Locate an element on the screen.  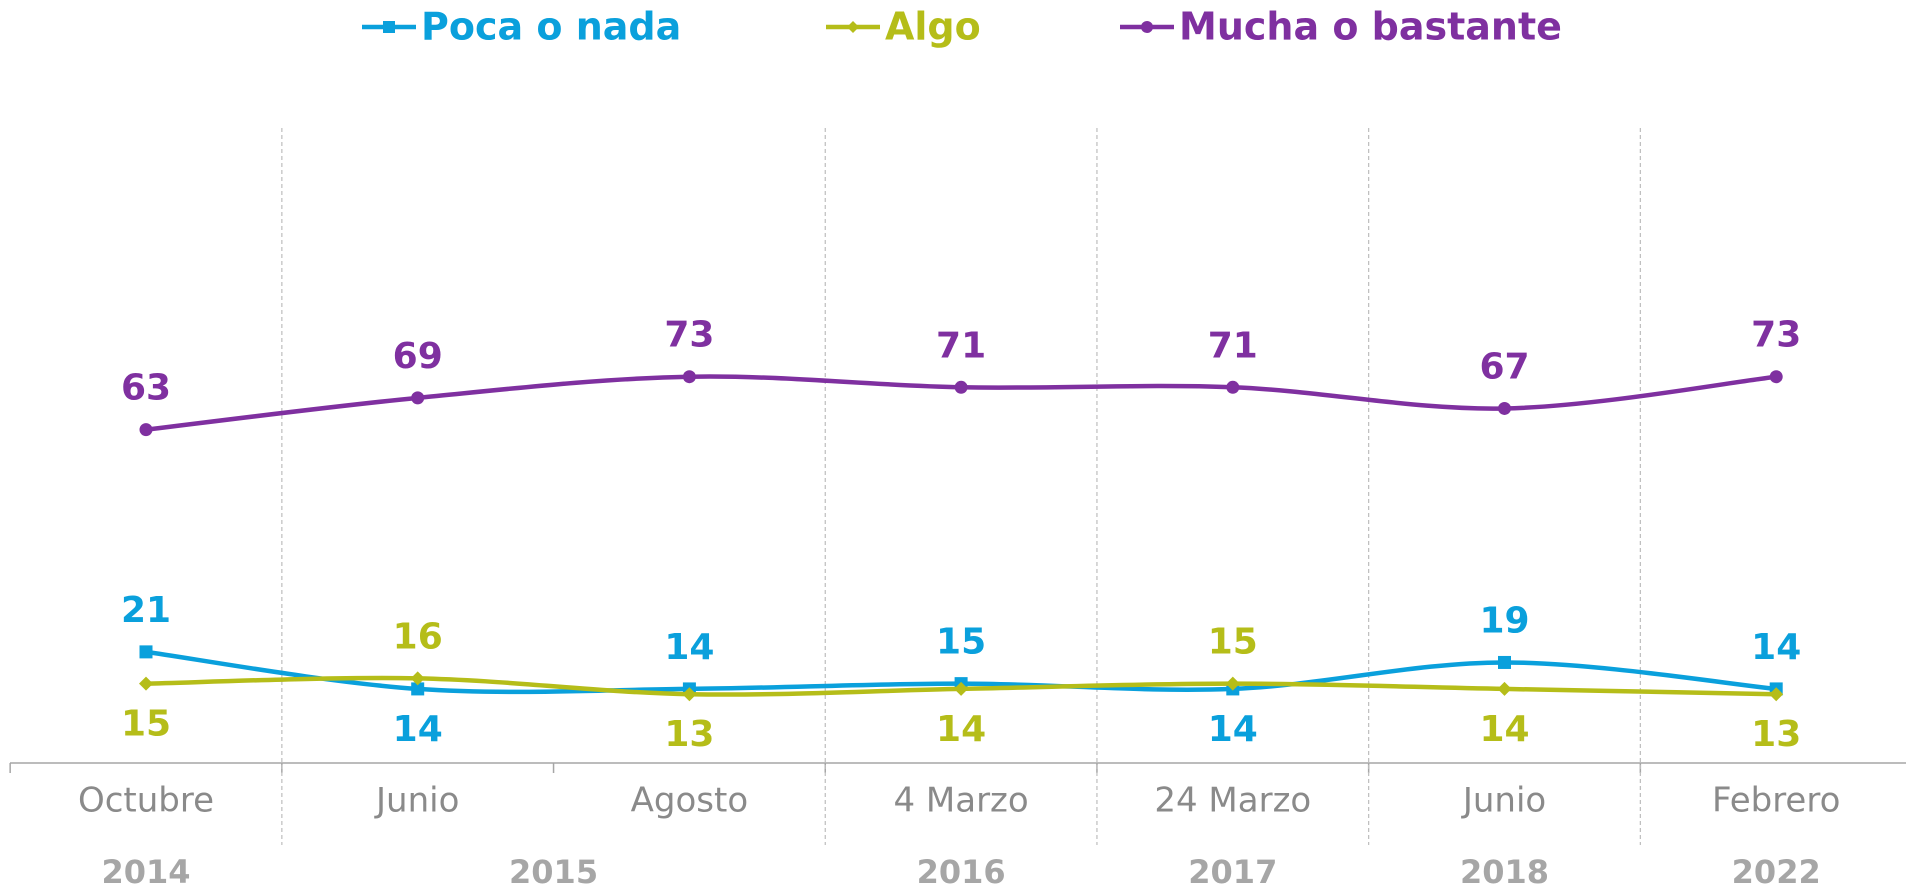
x-tick-label: Octubre is located at coordinates (146, 801).